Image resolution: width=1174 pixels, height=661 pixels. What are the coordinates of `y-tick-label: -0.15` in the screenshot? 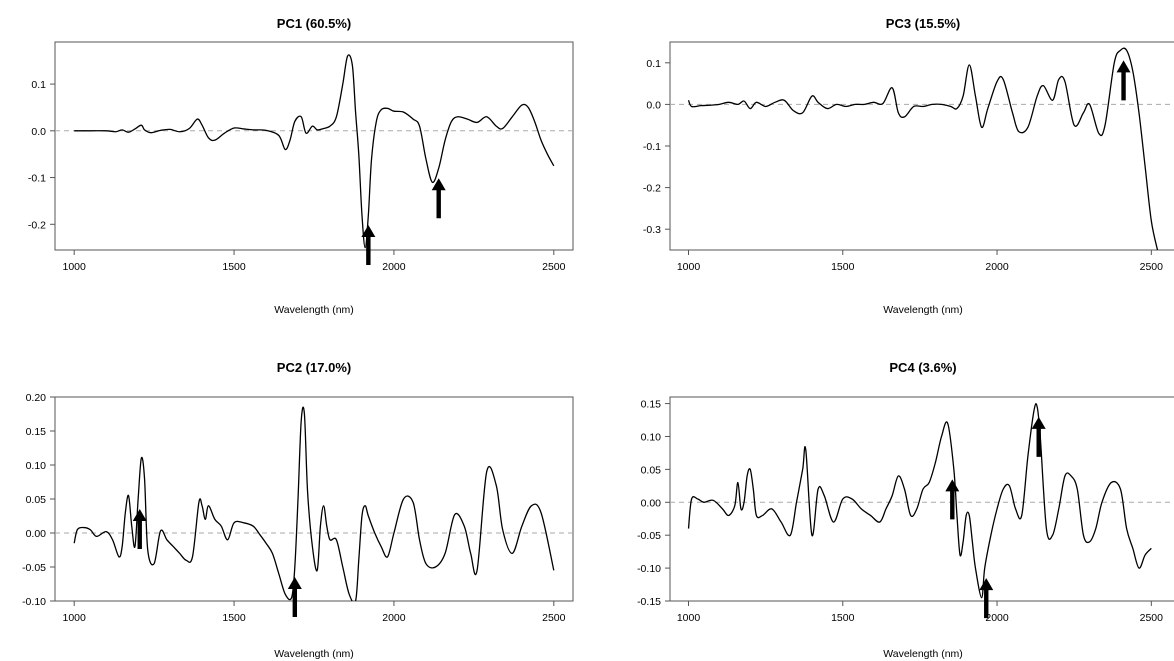 It's located at (649, 602).